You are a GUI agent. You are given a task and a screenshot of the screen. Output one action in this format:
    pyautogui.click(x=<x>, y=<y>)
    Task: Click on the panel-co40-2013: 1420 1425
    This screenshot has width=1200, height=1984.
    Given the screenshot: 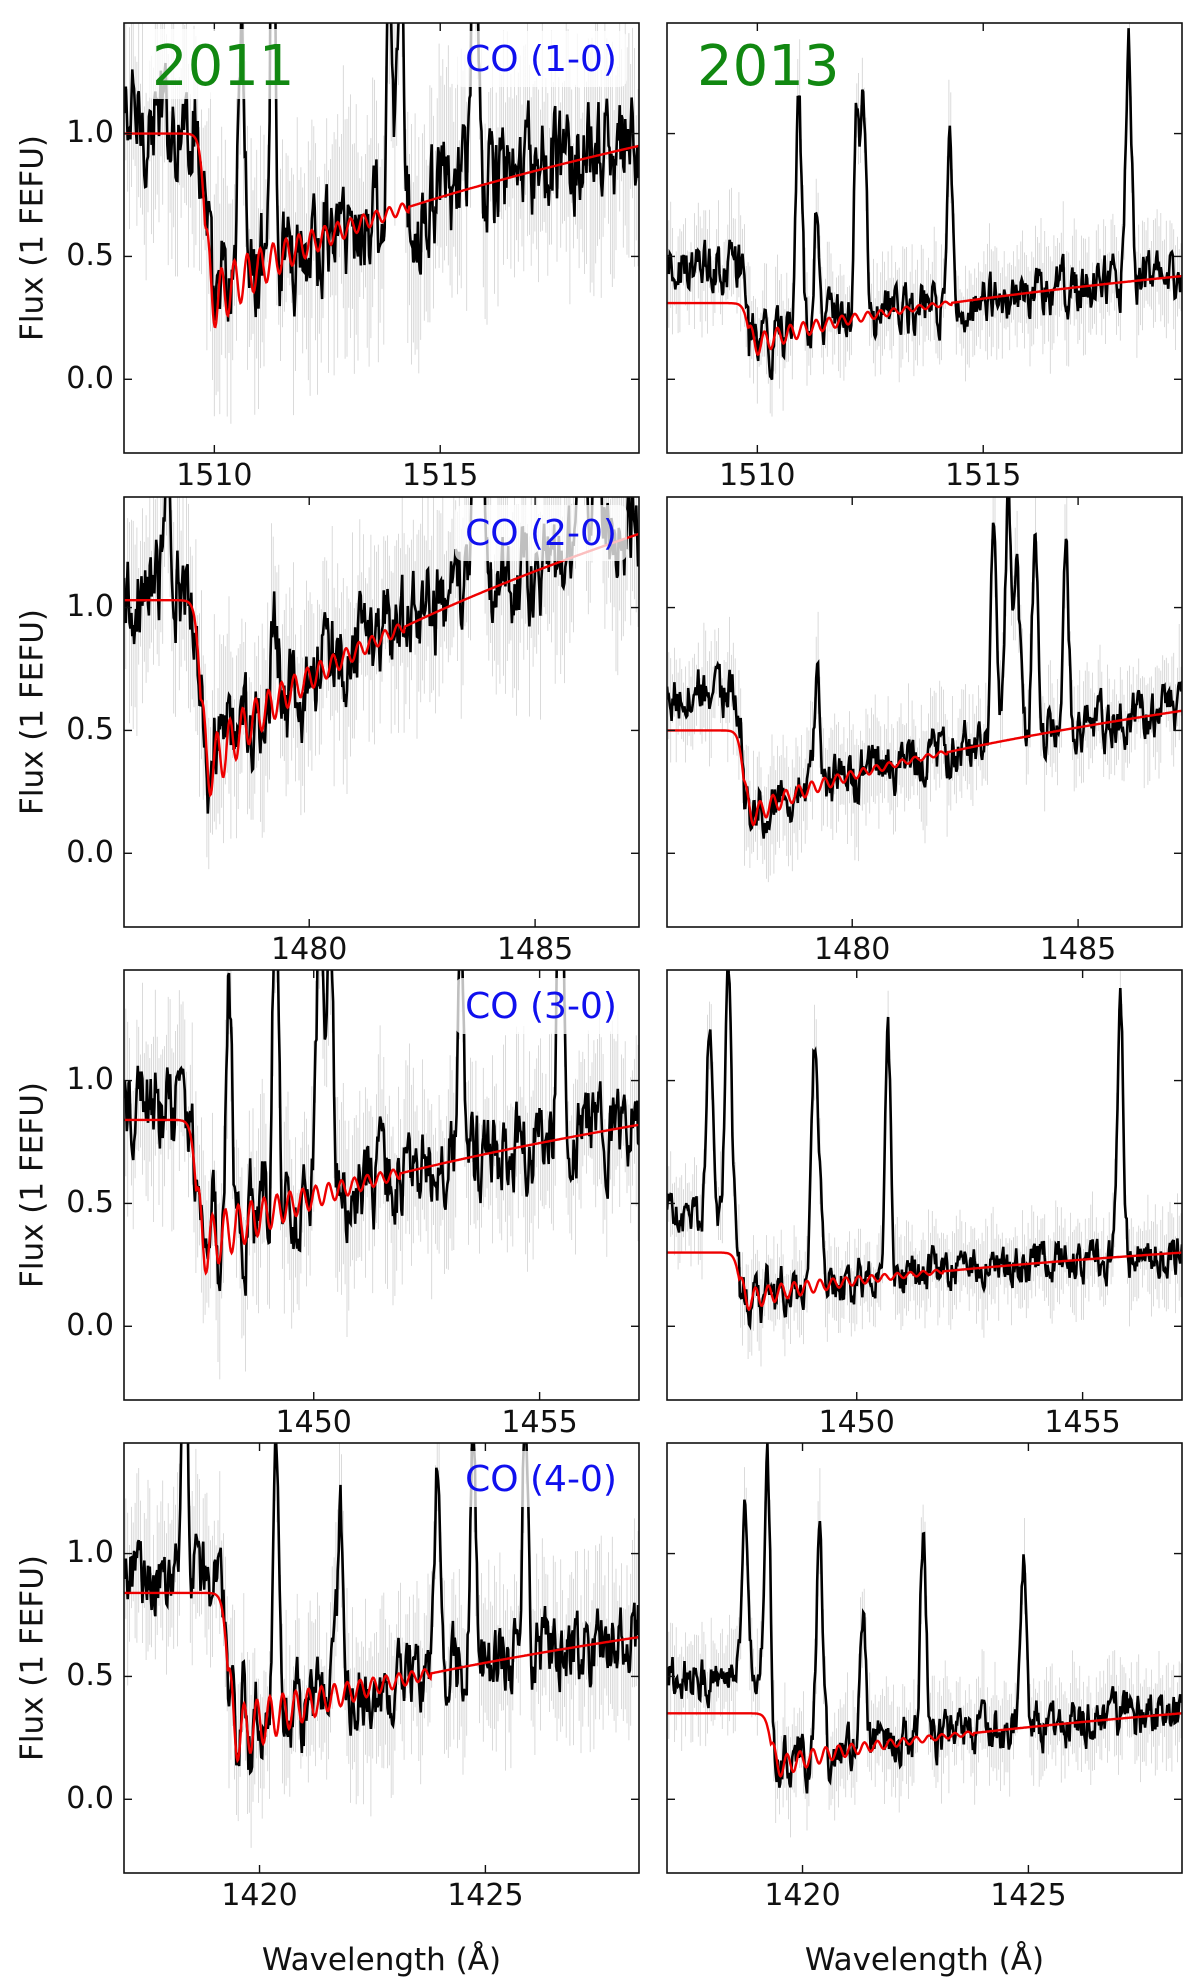 What is the action you would take?
    pyautogui.click(x=924, y=1677)
    